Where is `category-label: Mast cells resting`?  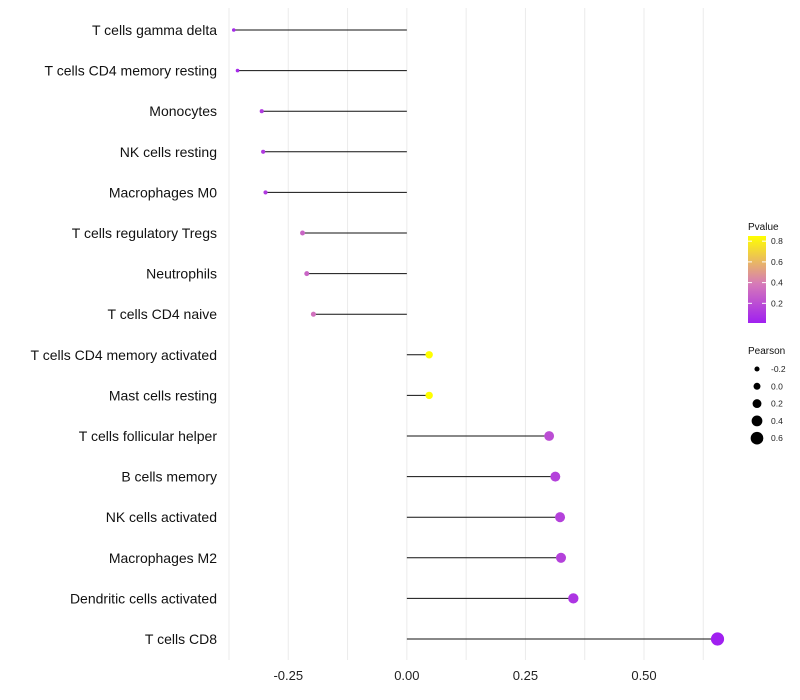
category-label: Mast cells resting is located at coordinates (163, 395).